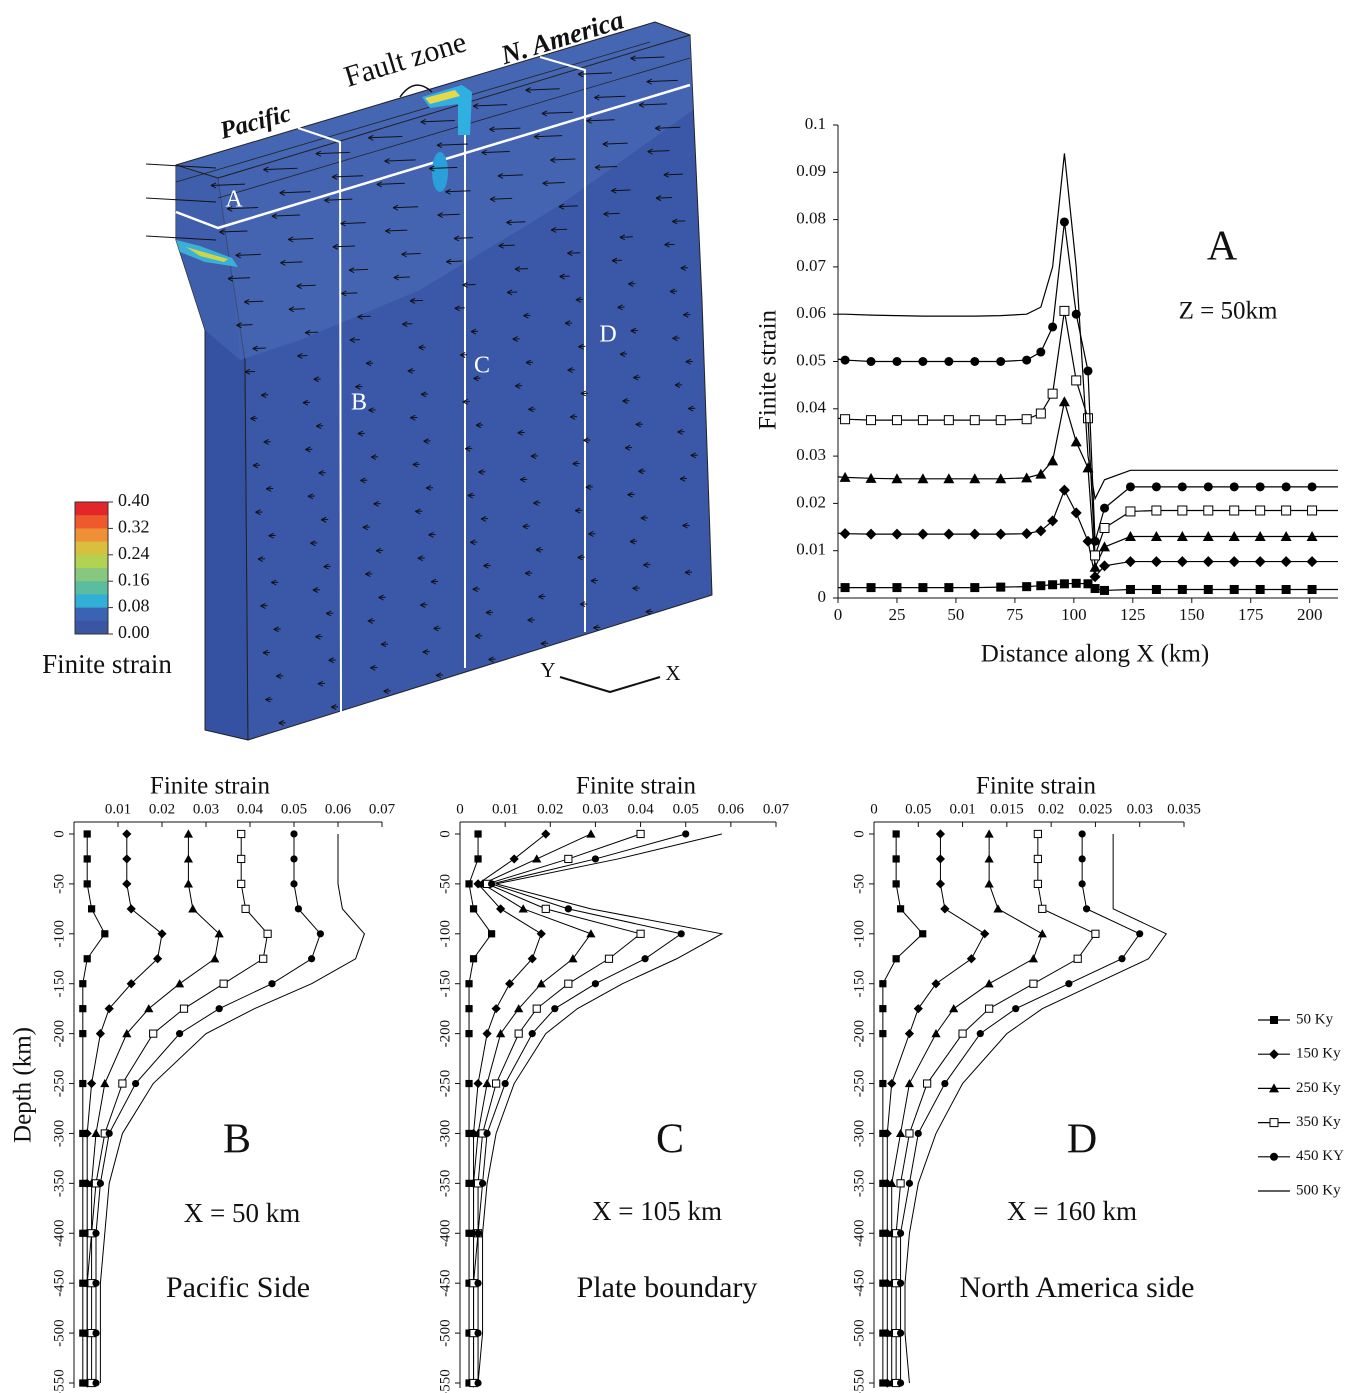  Describe the element at coordinates (1251, 614) in the screenshot. I see `x-tick-label: 175` at that location.